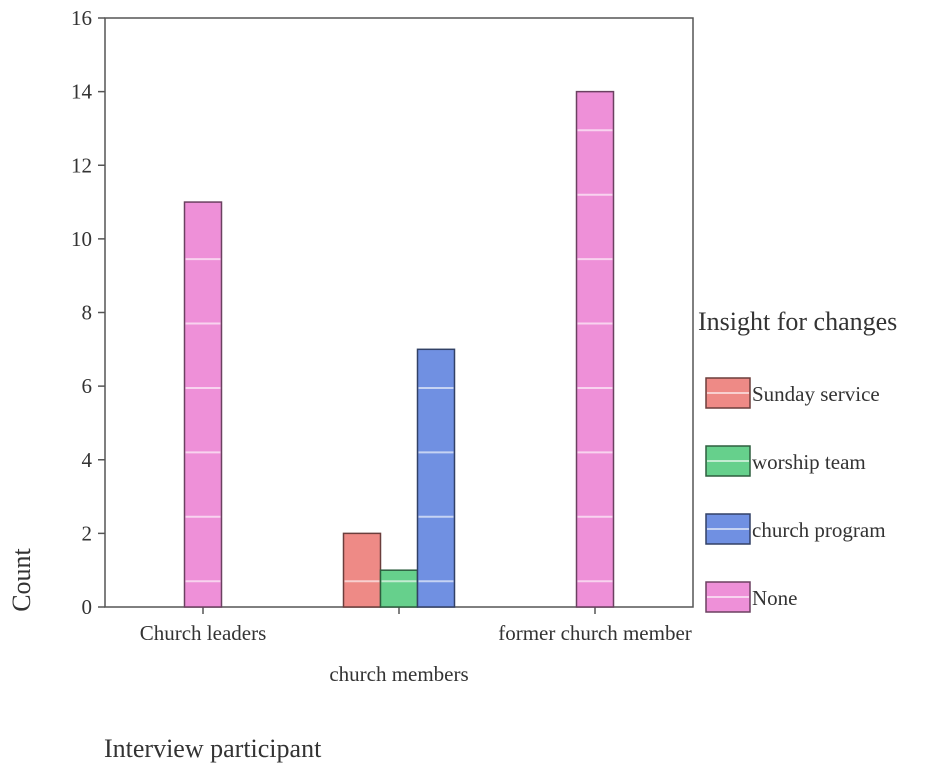 The height and width of the screenshot is (769, 944). Describe the element at coordinates (87, 386) in the screenshot. I see `y-tick-label: 6` at that location.